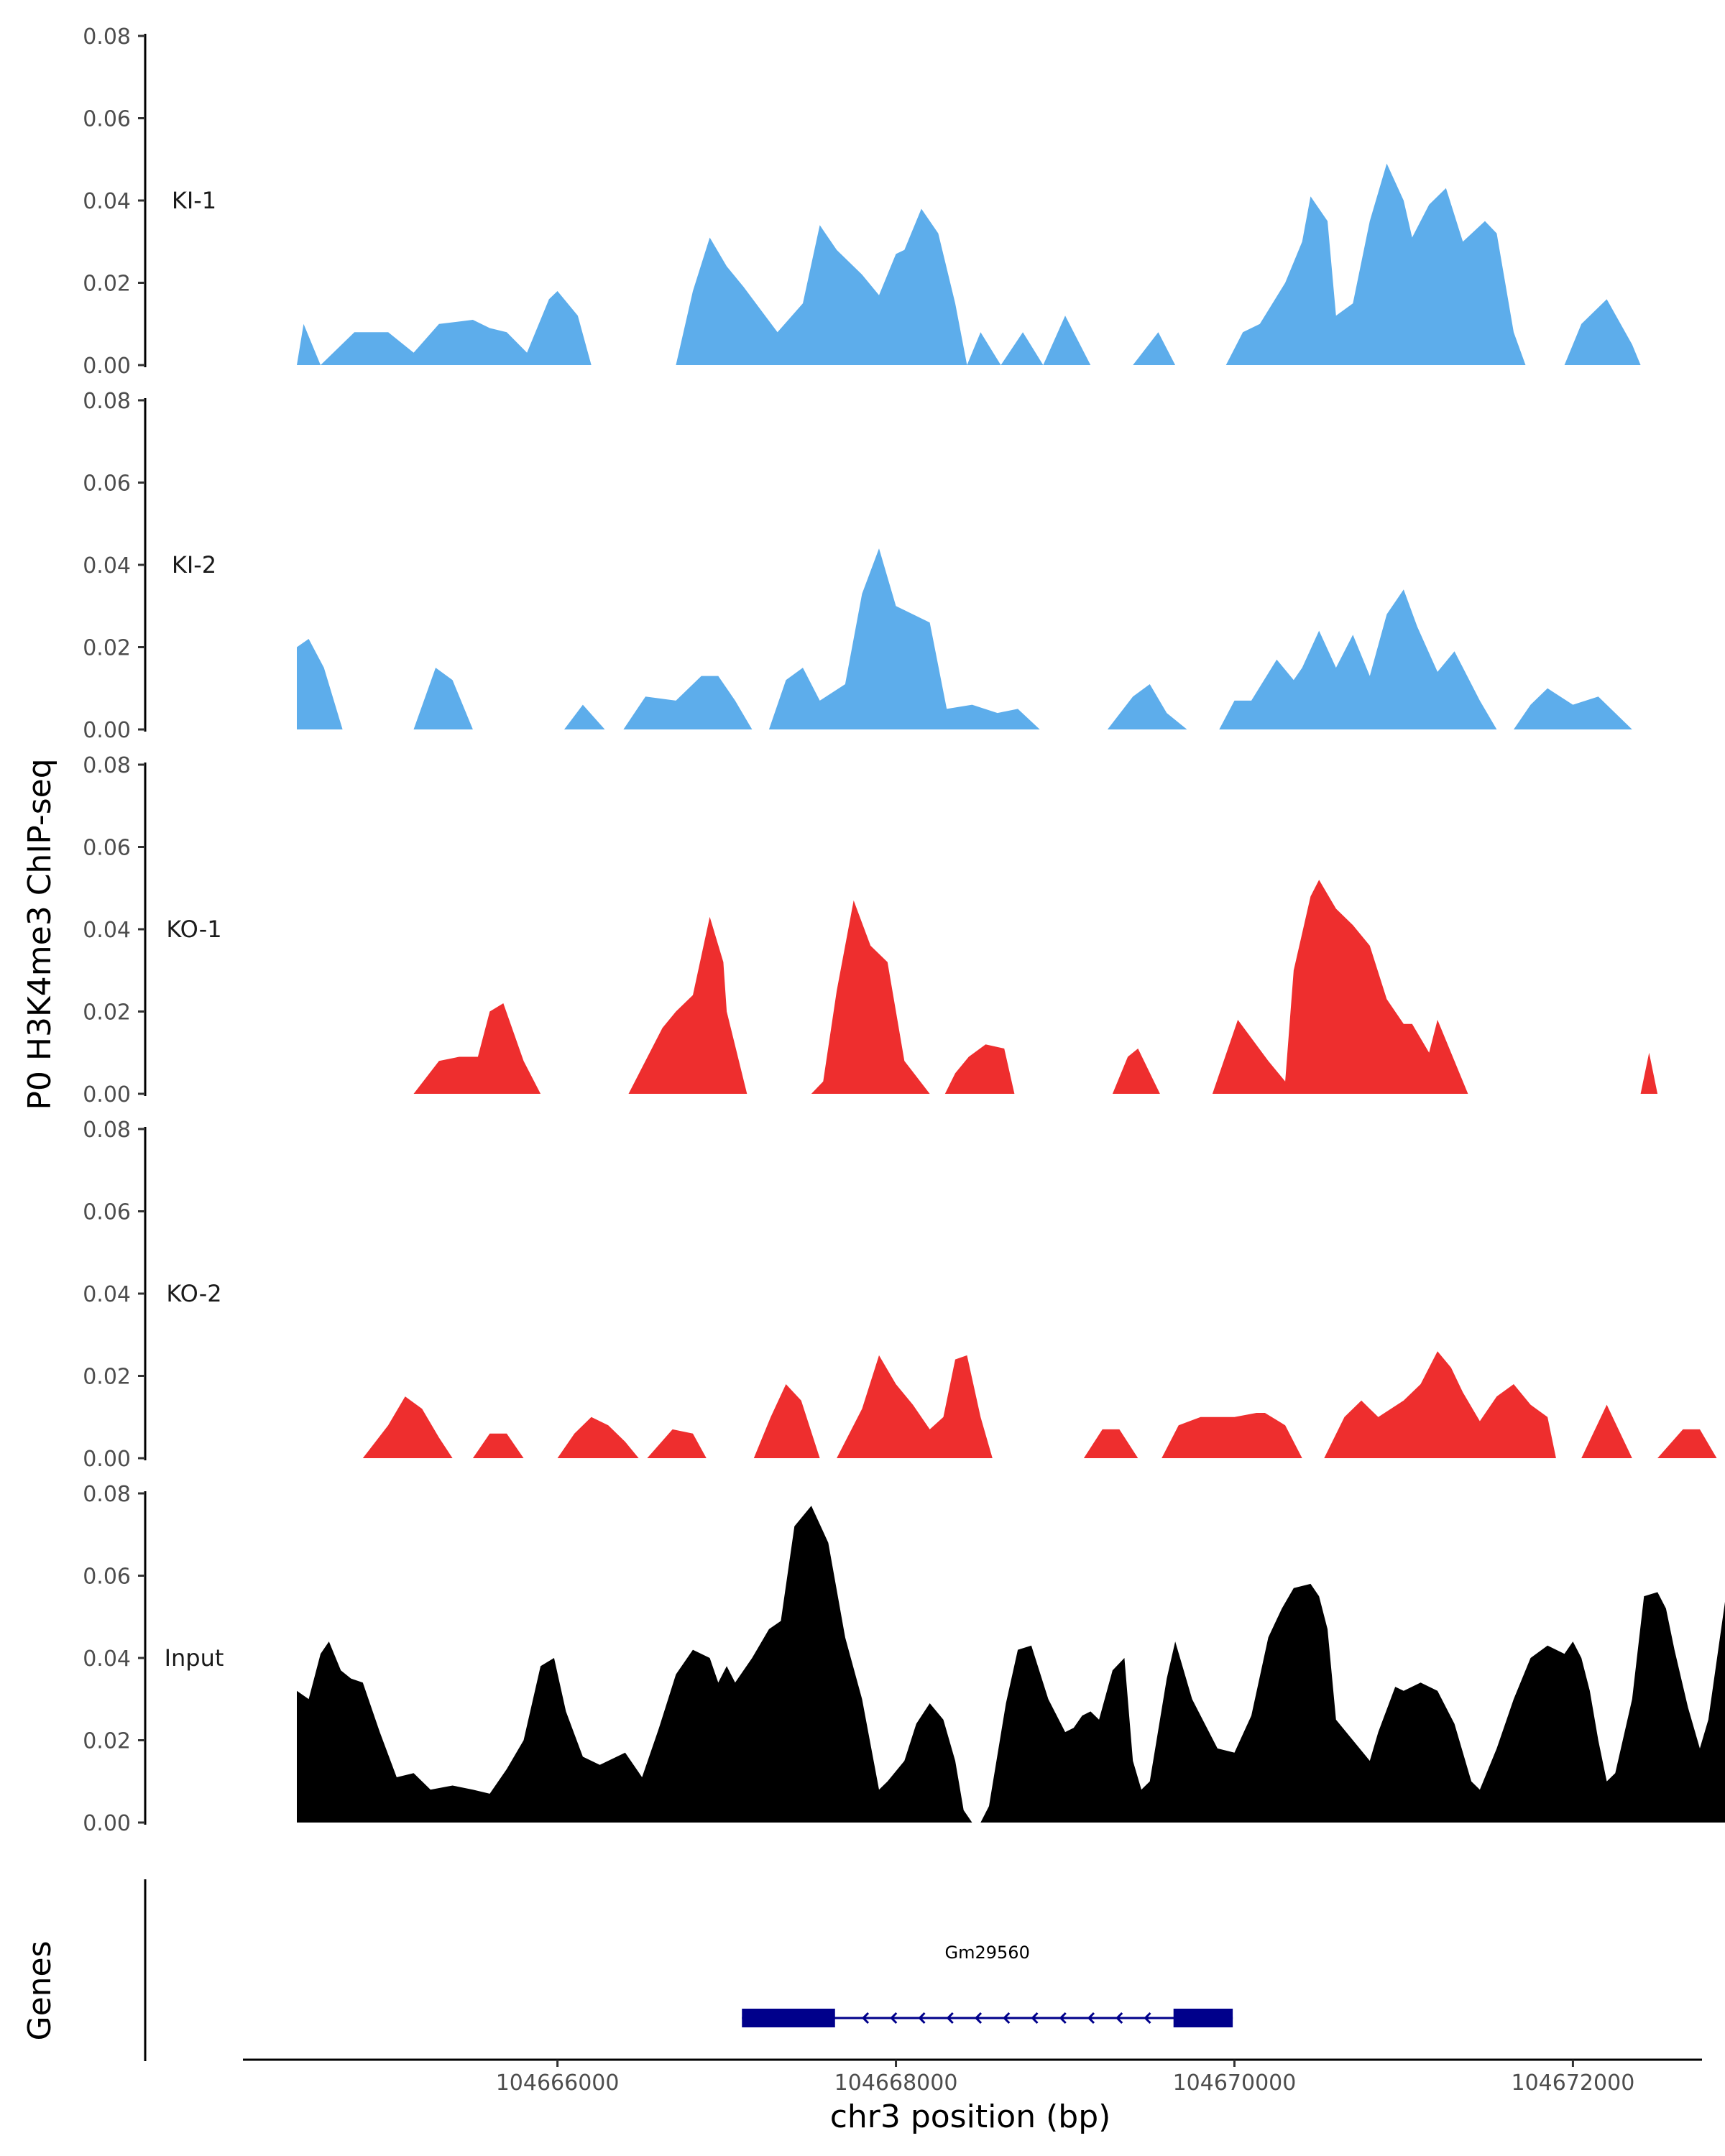 The image size is (1725, 2156). I want to click on x-tick-label: 104666000, so click(558, 2083).